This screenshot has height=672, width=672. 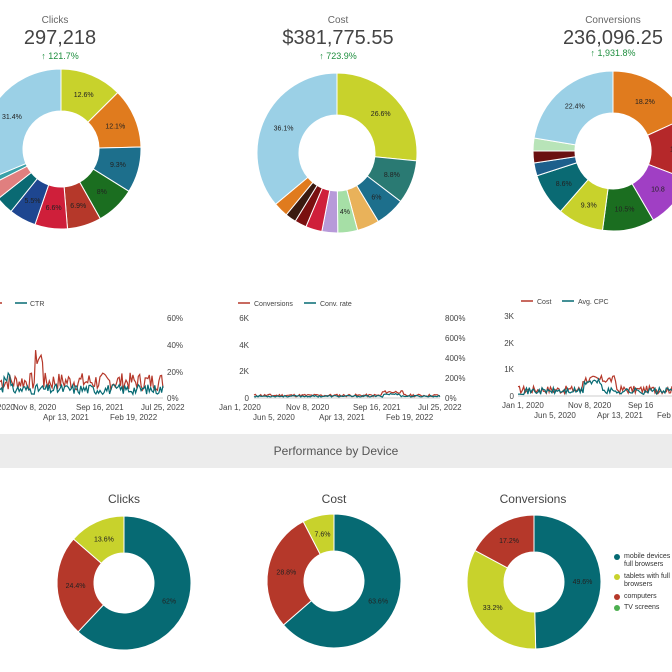 I want to click on legend-item-computers: computers, so click(x=643, y=597).